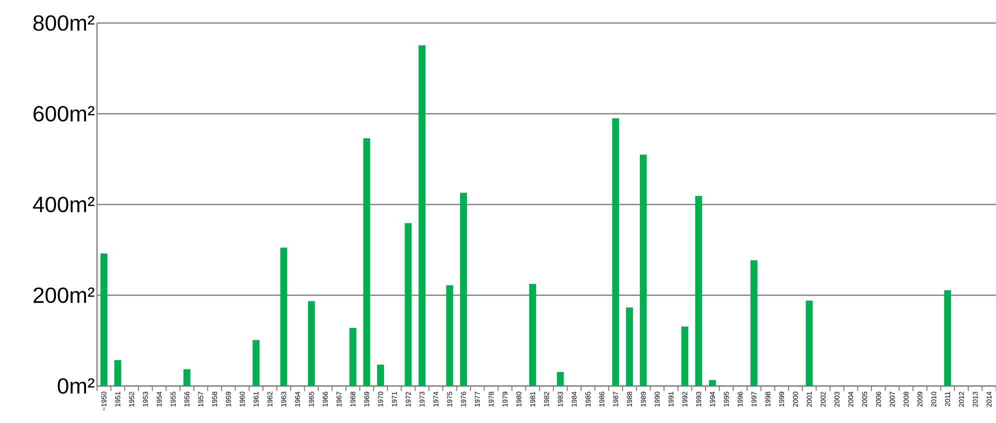  Describe the element at coordinates (63, 23) in the screenshot. I see `y-tick-label: 800m²` at that location.